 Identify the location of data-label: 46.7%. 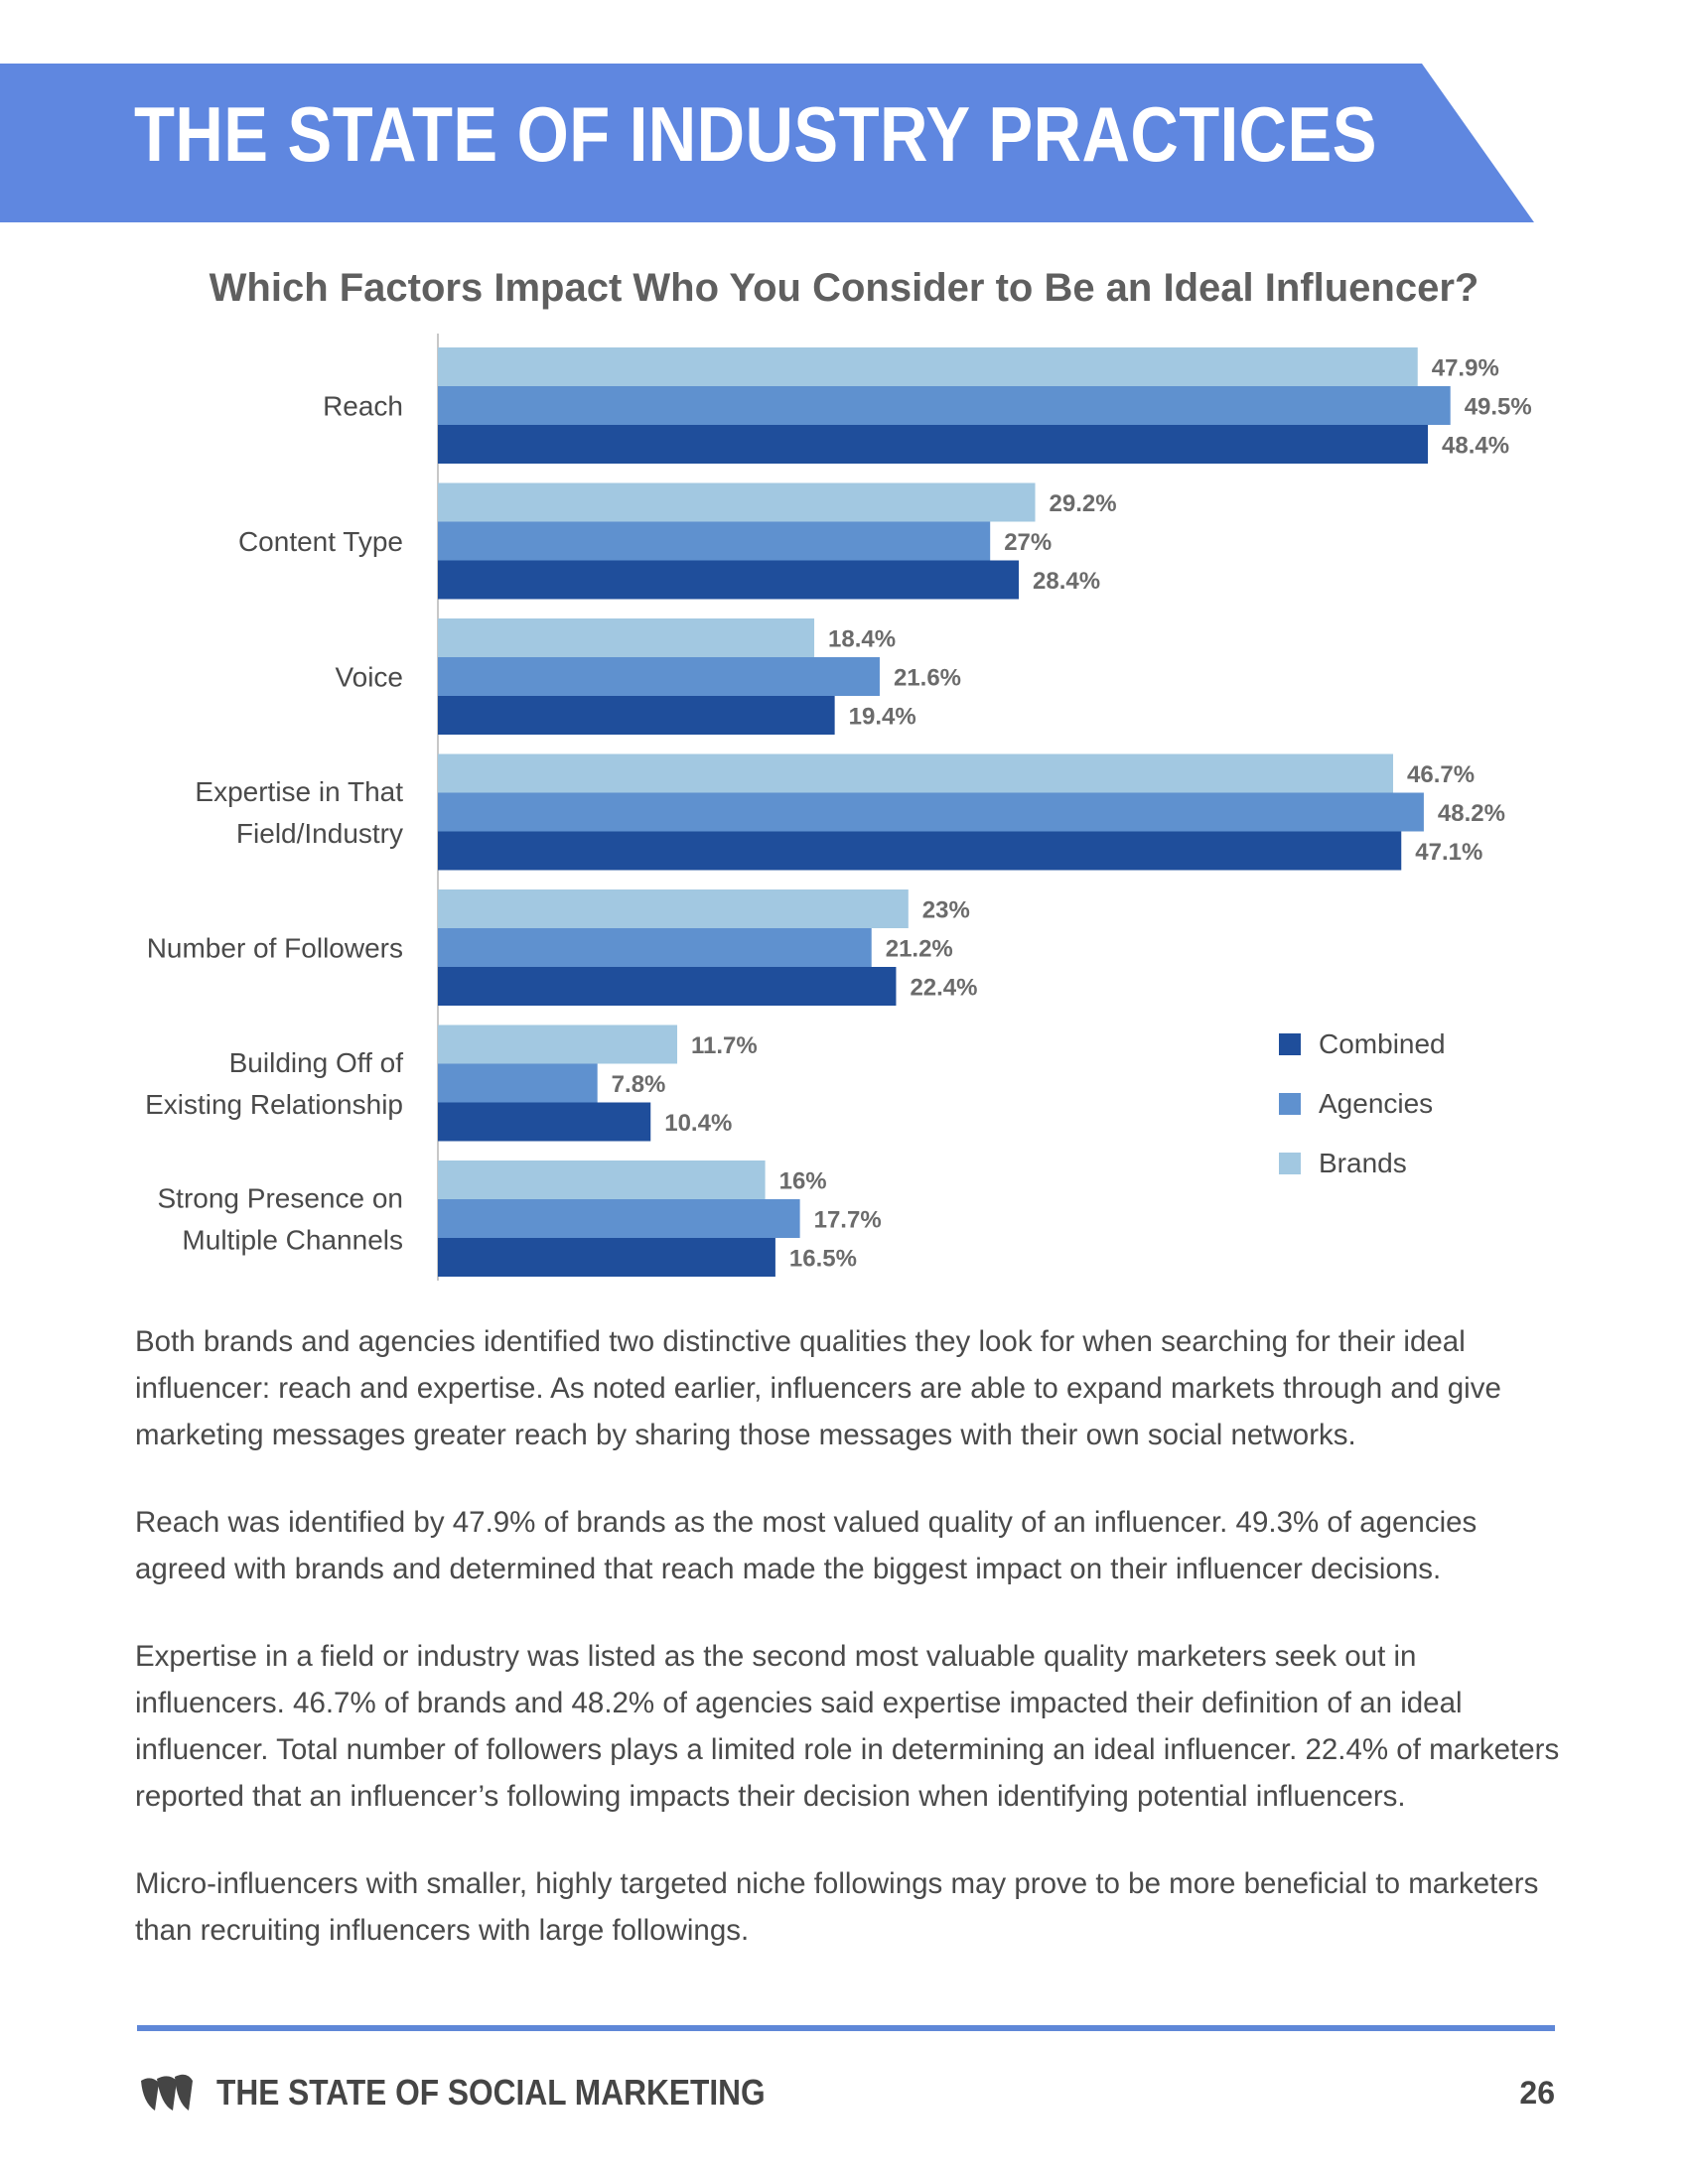
(1441, 774).